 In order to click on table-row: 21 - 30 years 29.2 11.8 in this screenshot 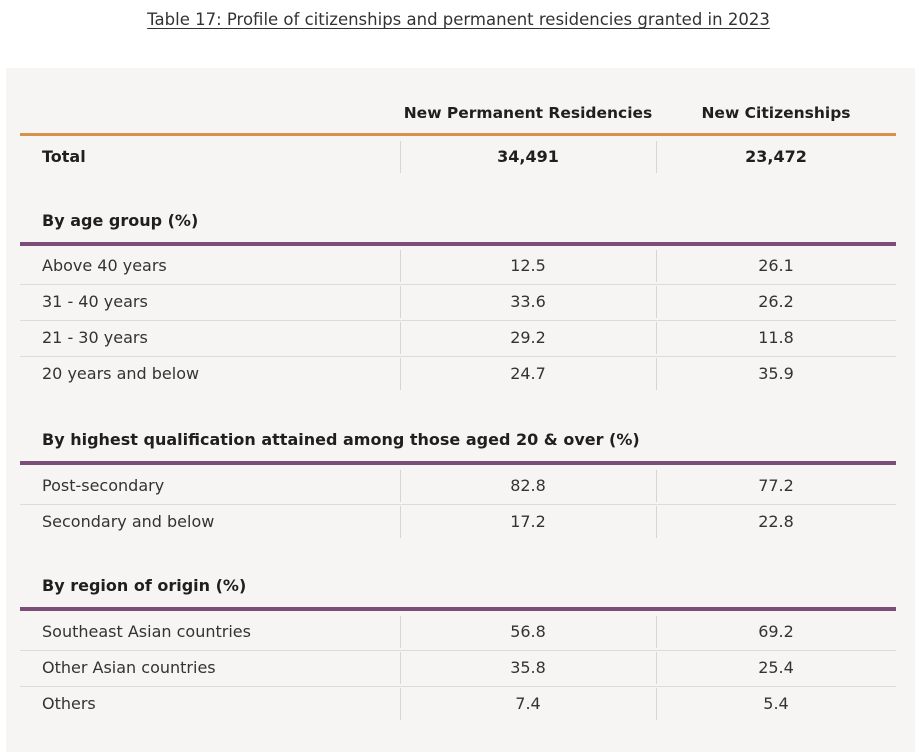, I will do `click(458, 338)`.